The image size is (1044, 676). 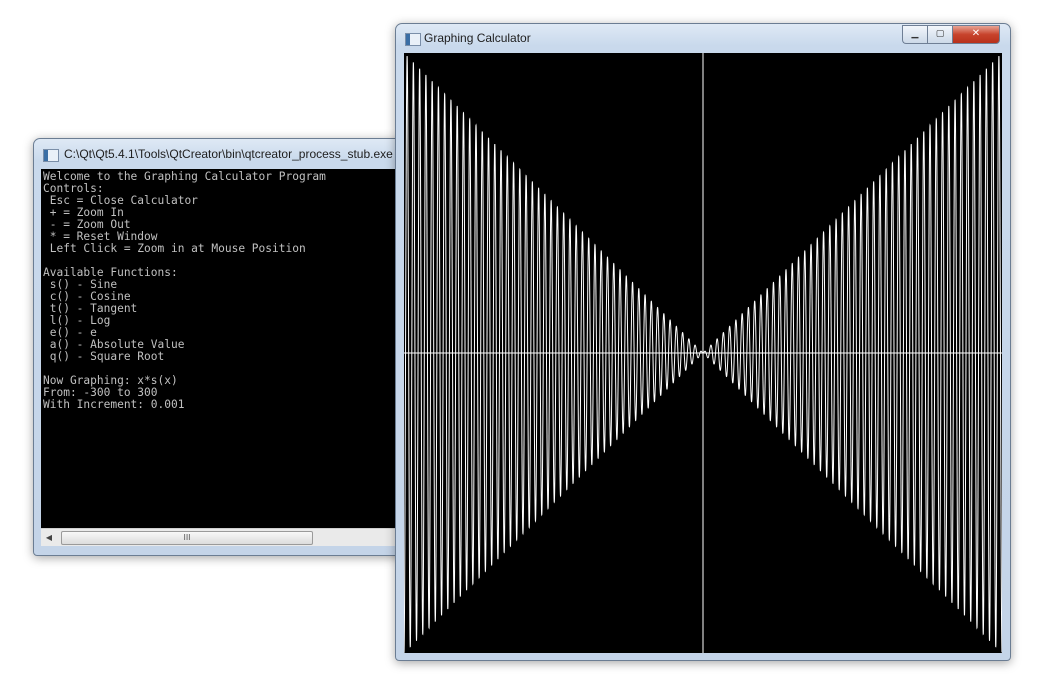 What do you see at coordinates (939, 34) in the screenshot?
I see `maximize-button: ▢` at bounding box center [939, 34].